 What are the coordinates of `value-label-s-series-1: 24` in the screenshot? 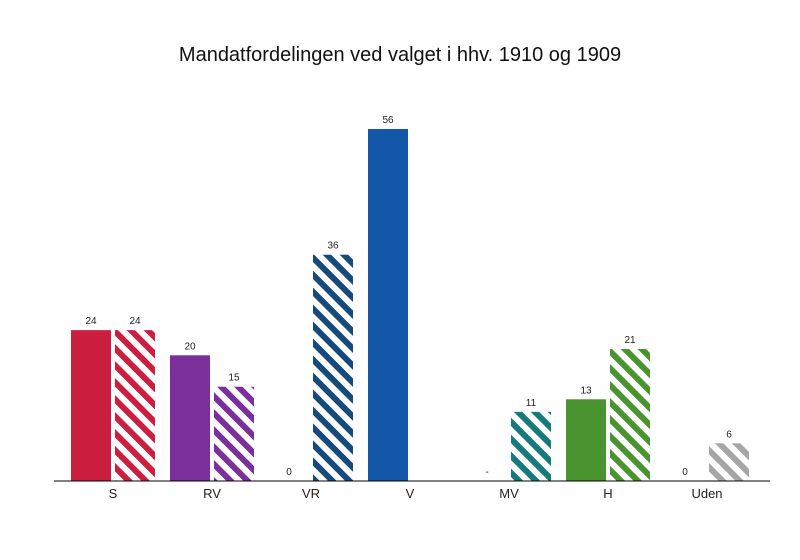 It's located at (91, 321).